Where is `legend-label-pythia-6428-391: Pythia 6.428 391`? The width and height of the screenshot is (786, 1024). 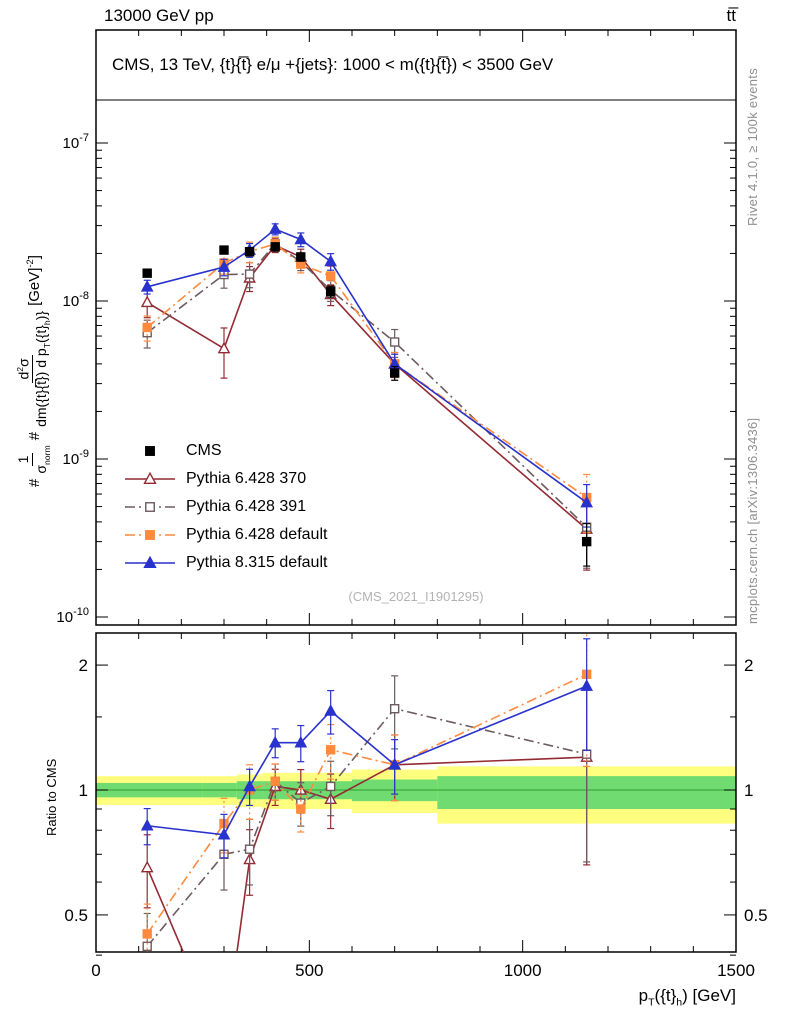 legend-label-pythia-6428-391: Pythia 6.428 391 is located at coordinates (246, 506).